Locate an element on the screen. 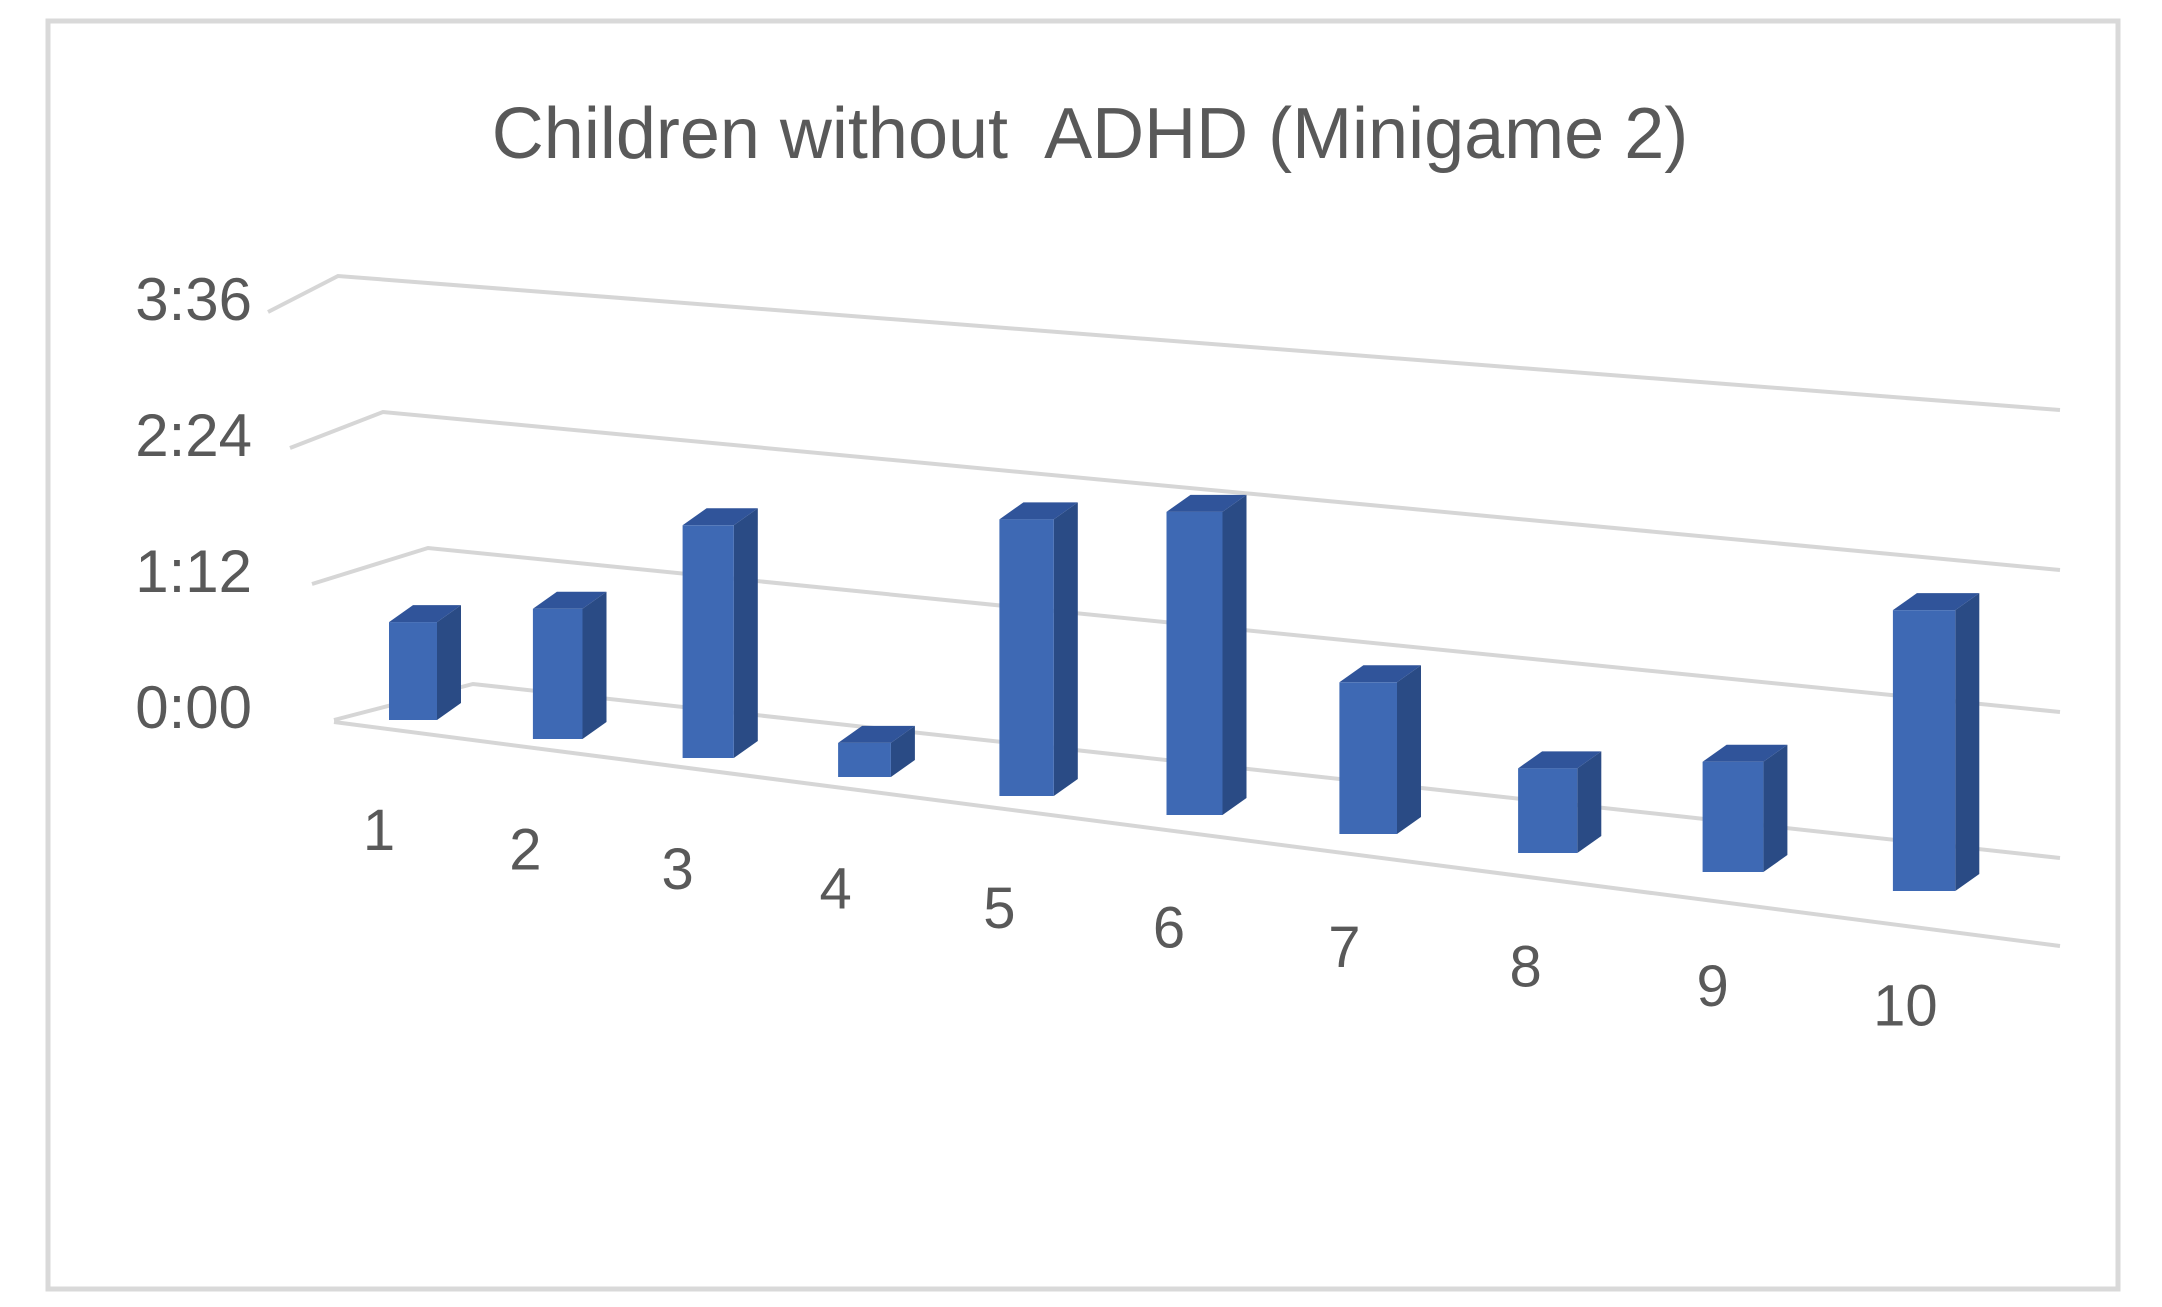 This screenshot has width=2162, height=1307. gridline-1:12 is located at coordinates (1186, 629).